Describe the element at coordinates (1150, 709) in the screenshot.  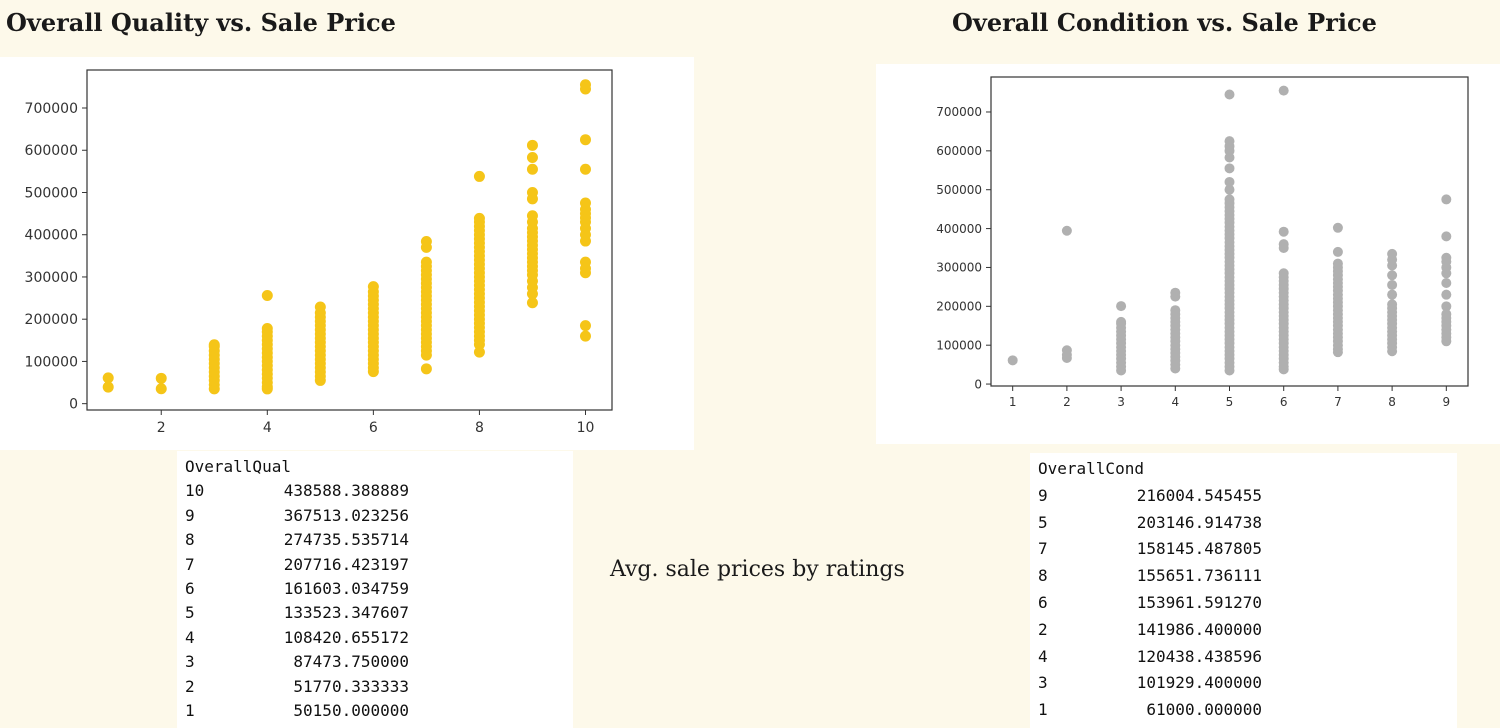
I see `table-row: 1 61000.000000` at that location.